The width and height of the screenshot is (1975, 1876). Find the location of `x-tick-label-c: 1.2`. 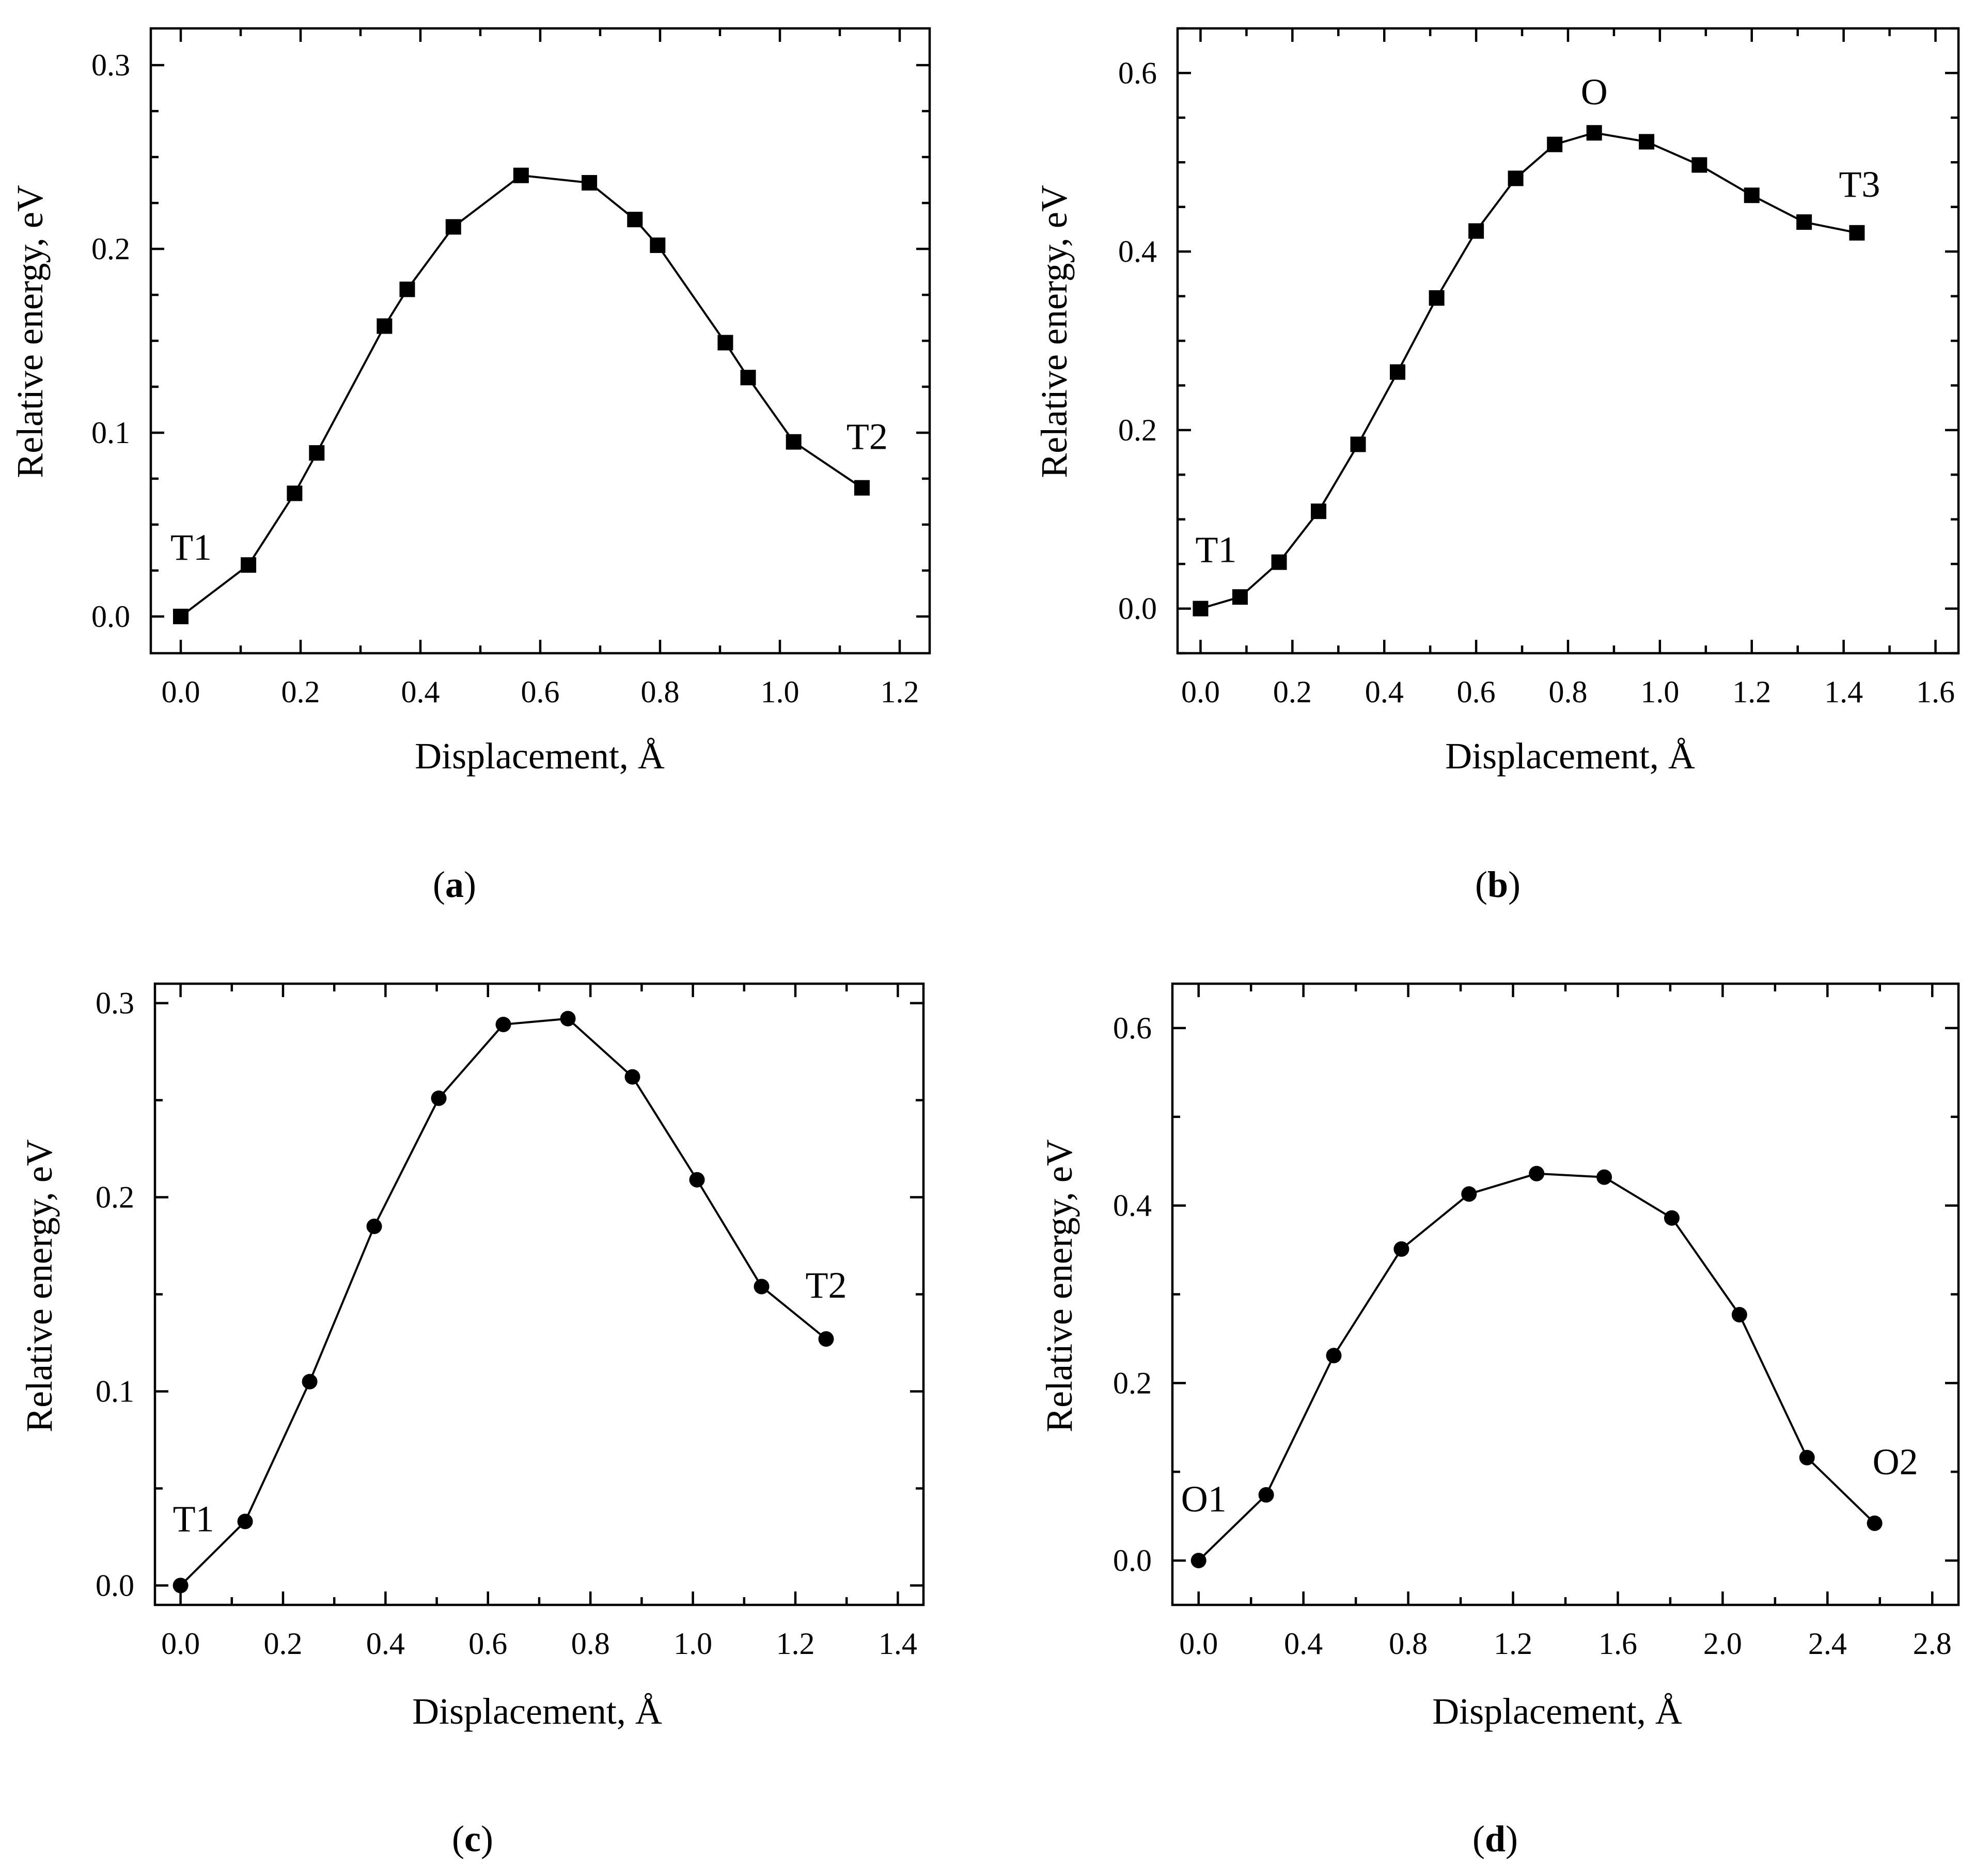

x-tick-label-c: 1.2 is located at coordinates (795, 1644).